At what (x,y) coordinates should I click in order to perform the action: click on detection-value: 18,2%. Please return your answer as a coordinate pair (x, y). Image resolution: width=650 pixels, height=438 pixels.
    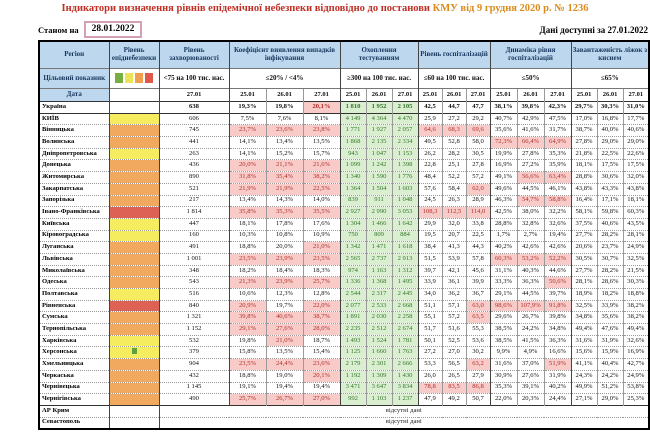
    Looking at the image, I should click on (247, 271).